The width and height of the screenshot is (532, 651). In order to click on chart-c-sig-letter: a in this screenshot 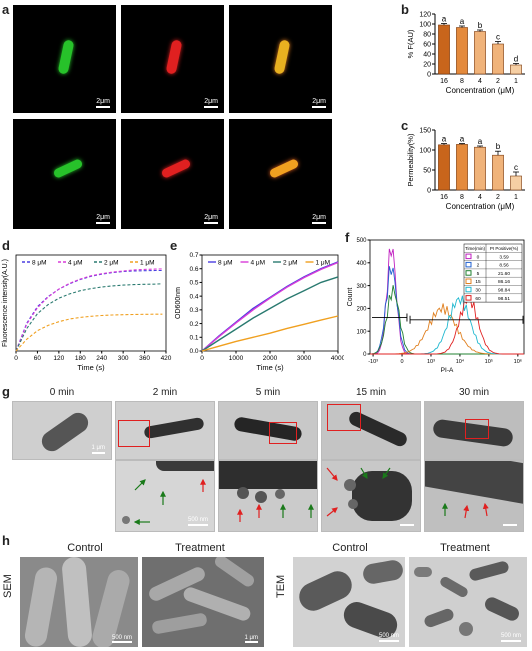, I will do `click(480, 141)`.